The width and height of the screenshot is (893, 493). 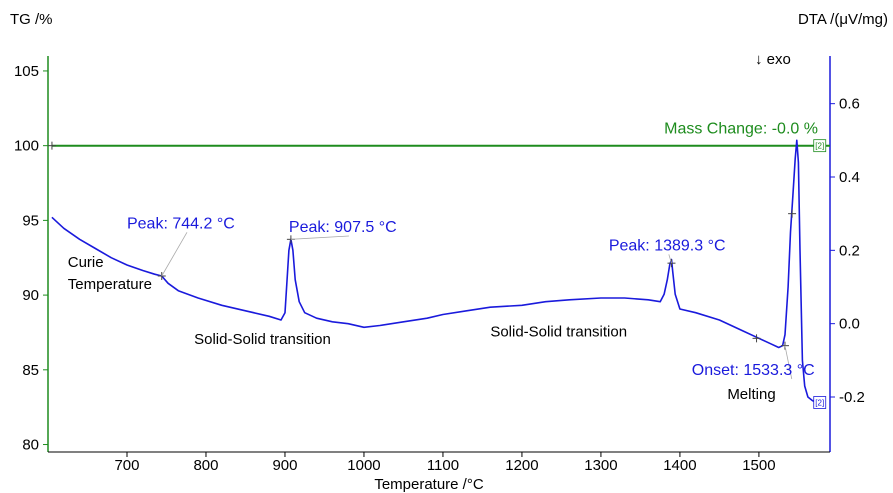 I want to click on y-left-axis-title: TG /%, so click(x=31, y=19).